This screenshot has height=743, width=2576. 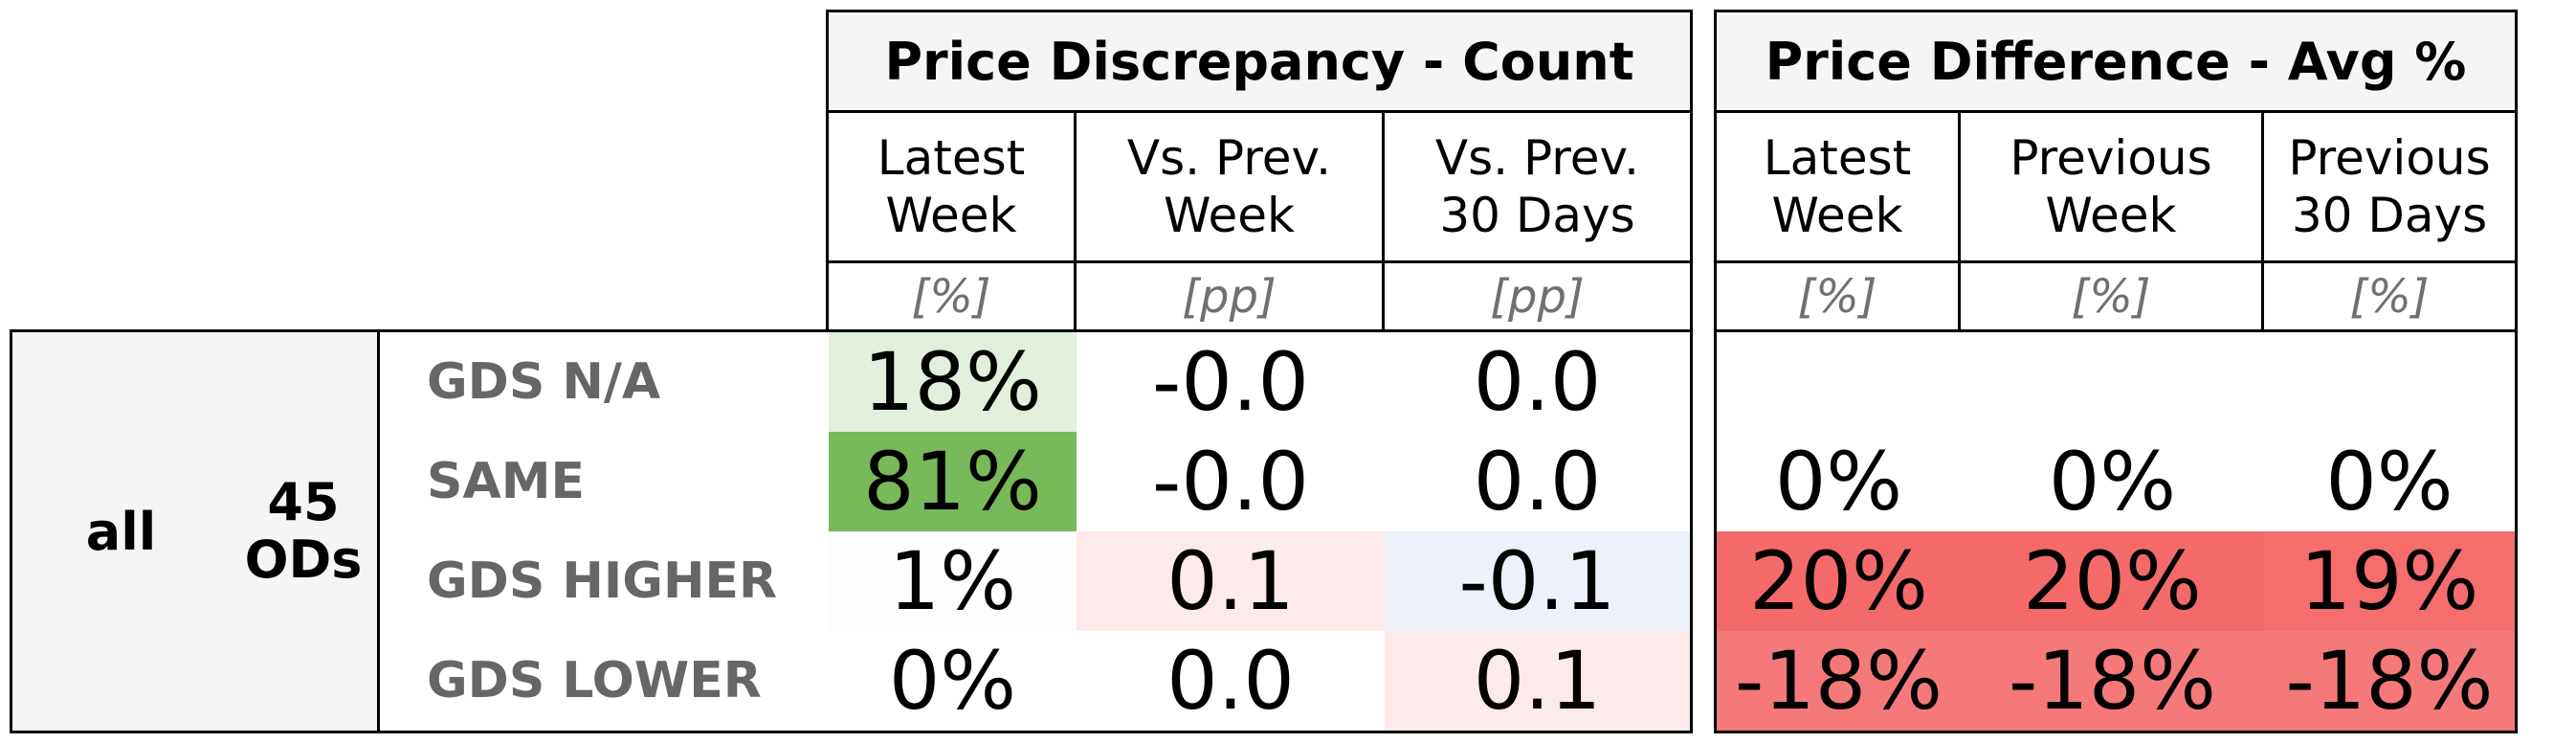 What do you see at coordinates (2389, 297) in the screenshot?
I see `avg-unit-previous-30-days: [%]` at bounding box center [2389, 297].